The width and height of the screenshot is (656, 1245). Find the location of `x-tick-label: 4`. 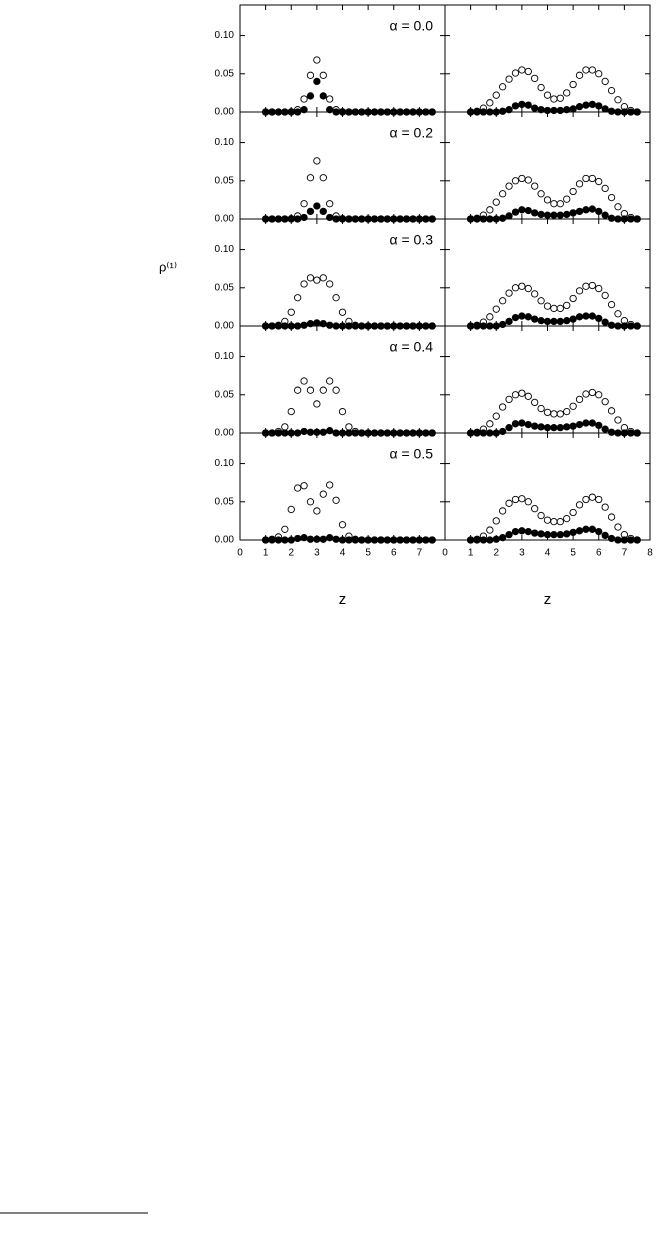

x-tick-label: 4 is located at coordinates (548, 553).